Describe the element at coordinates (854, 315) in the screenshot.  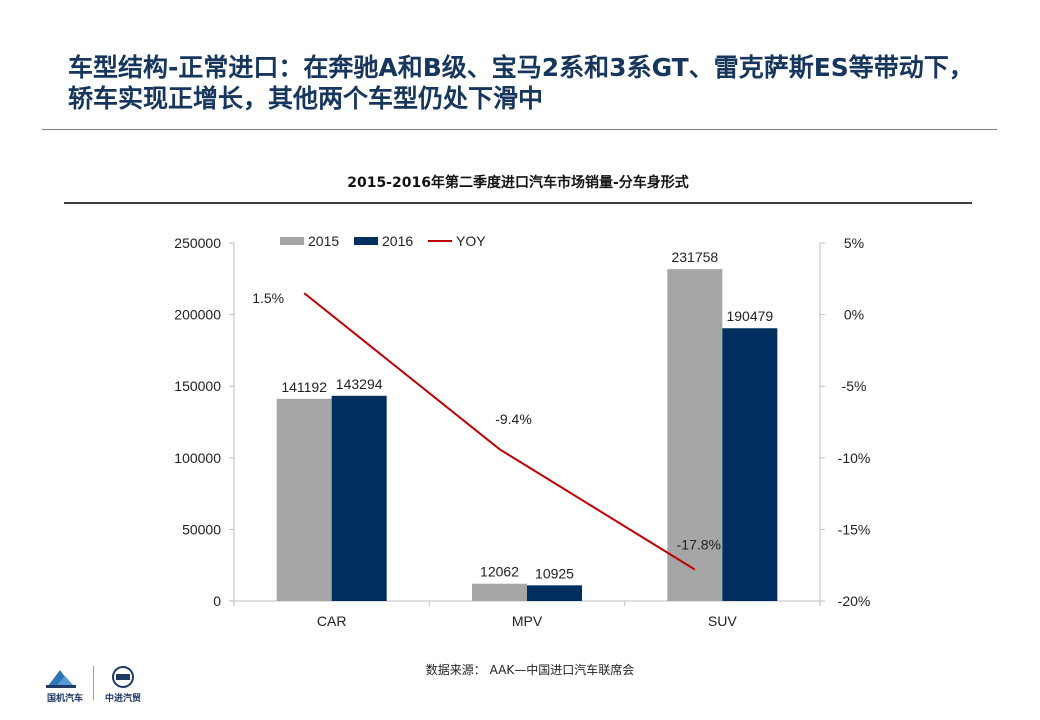
I see `y-tick-label-right: 0%` at that location.